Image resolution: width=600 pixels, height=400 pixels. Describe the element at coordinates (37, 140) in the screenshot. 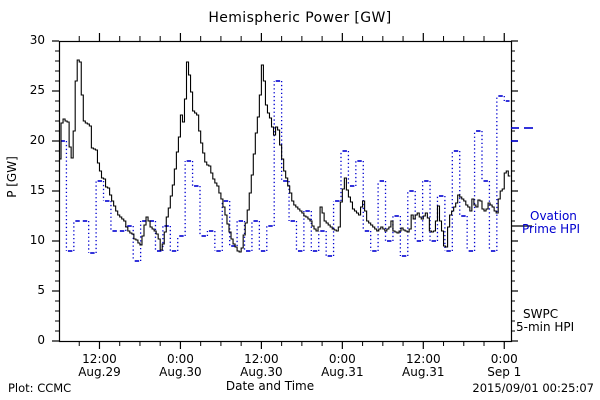

I see `y-tick-label: 20` at that location.